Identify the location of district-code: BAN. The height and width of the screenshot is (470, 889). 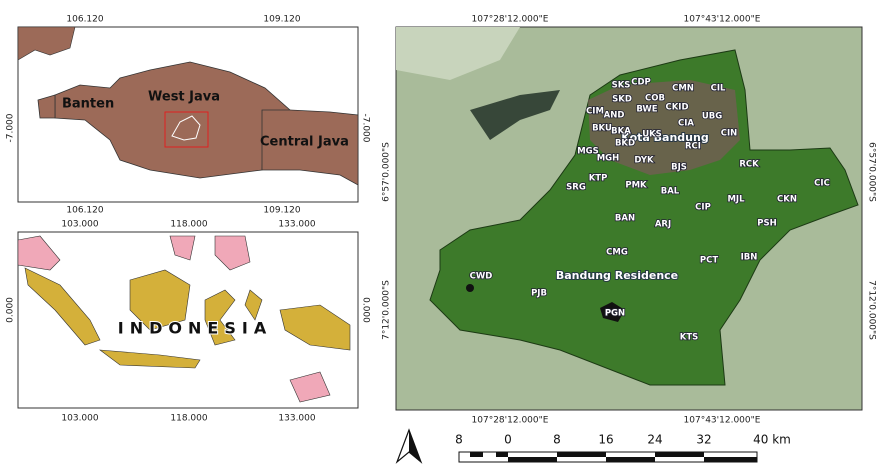
(625, 219).